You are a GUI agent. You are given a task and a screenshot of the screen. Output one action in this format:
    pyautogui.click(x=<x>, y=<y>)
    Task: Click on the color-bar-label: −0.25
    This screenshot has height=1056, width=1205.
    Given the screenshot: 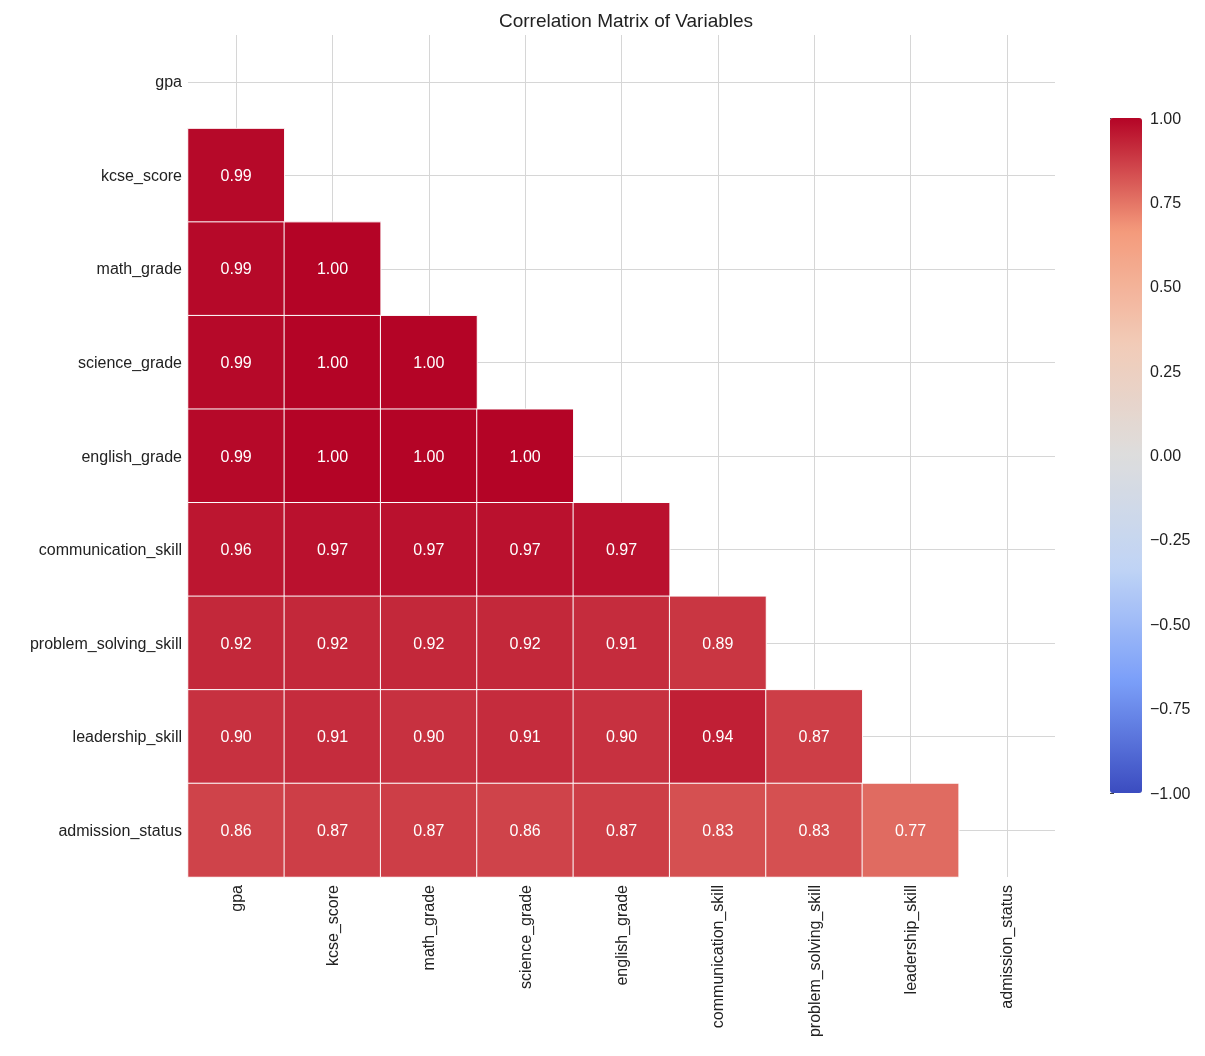 What is the action you would take?
    pyautogui.click(x=1170, y=540)
    